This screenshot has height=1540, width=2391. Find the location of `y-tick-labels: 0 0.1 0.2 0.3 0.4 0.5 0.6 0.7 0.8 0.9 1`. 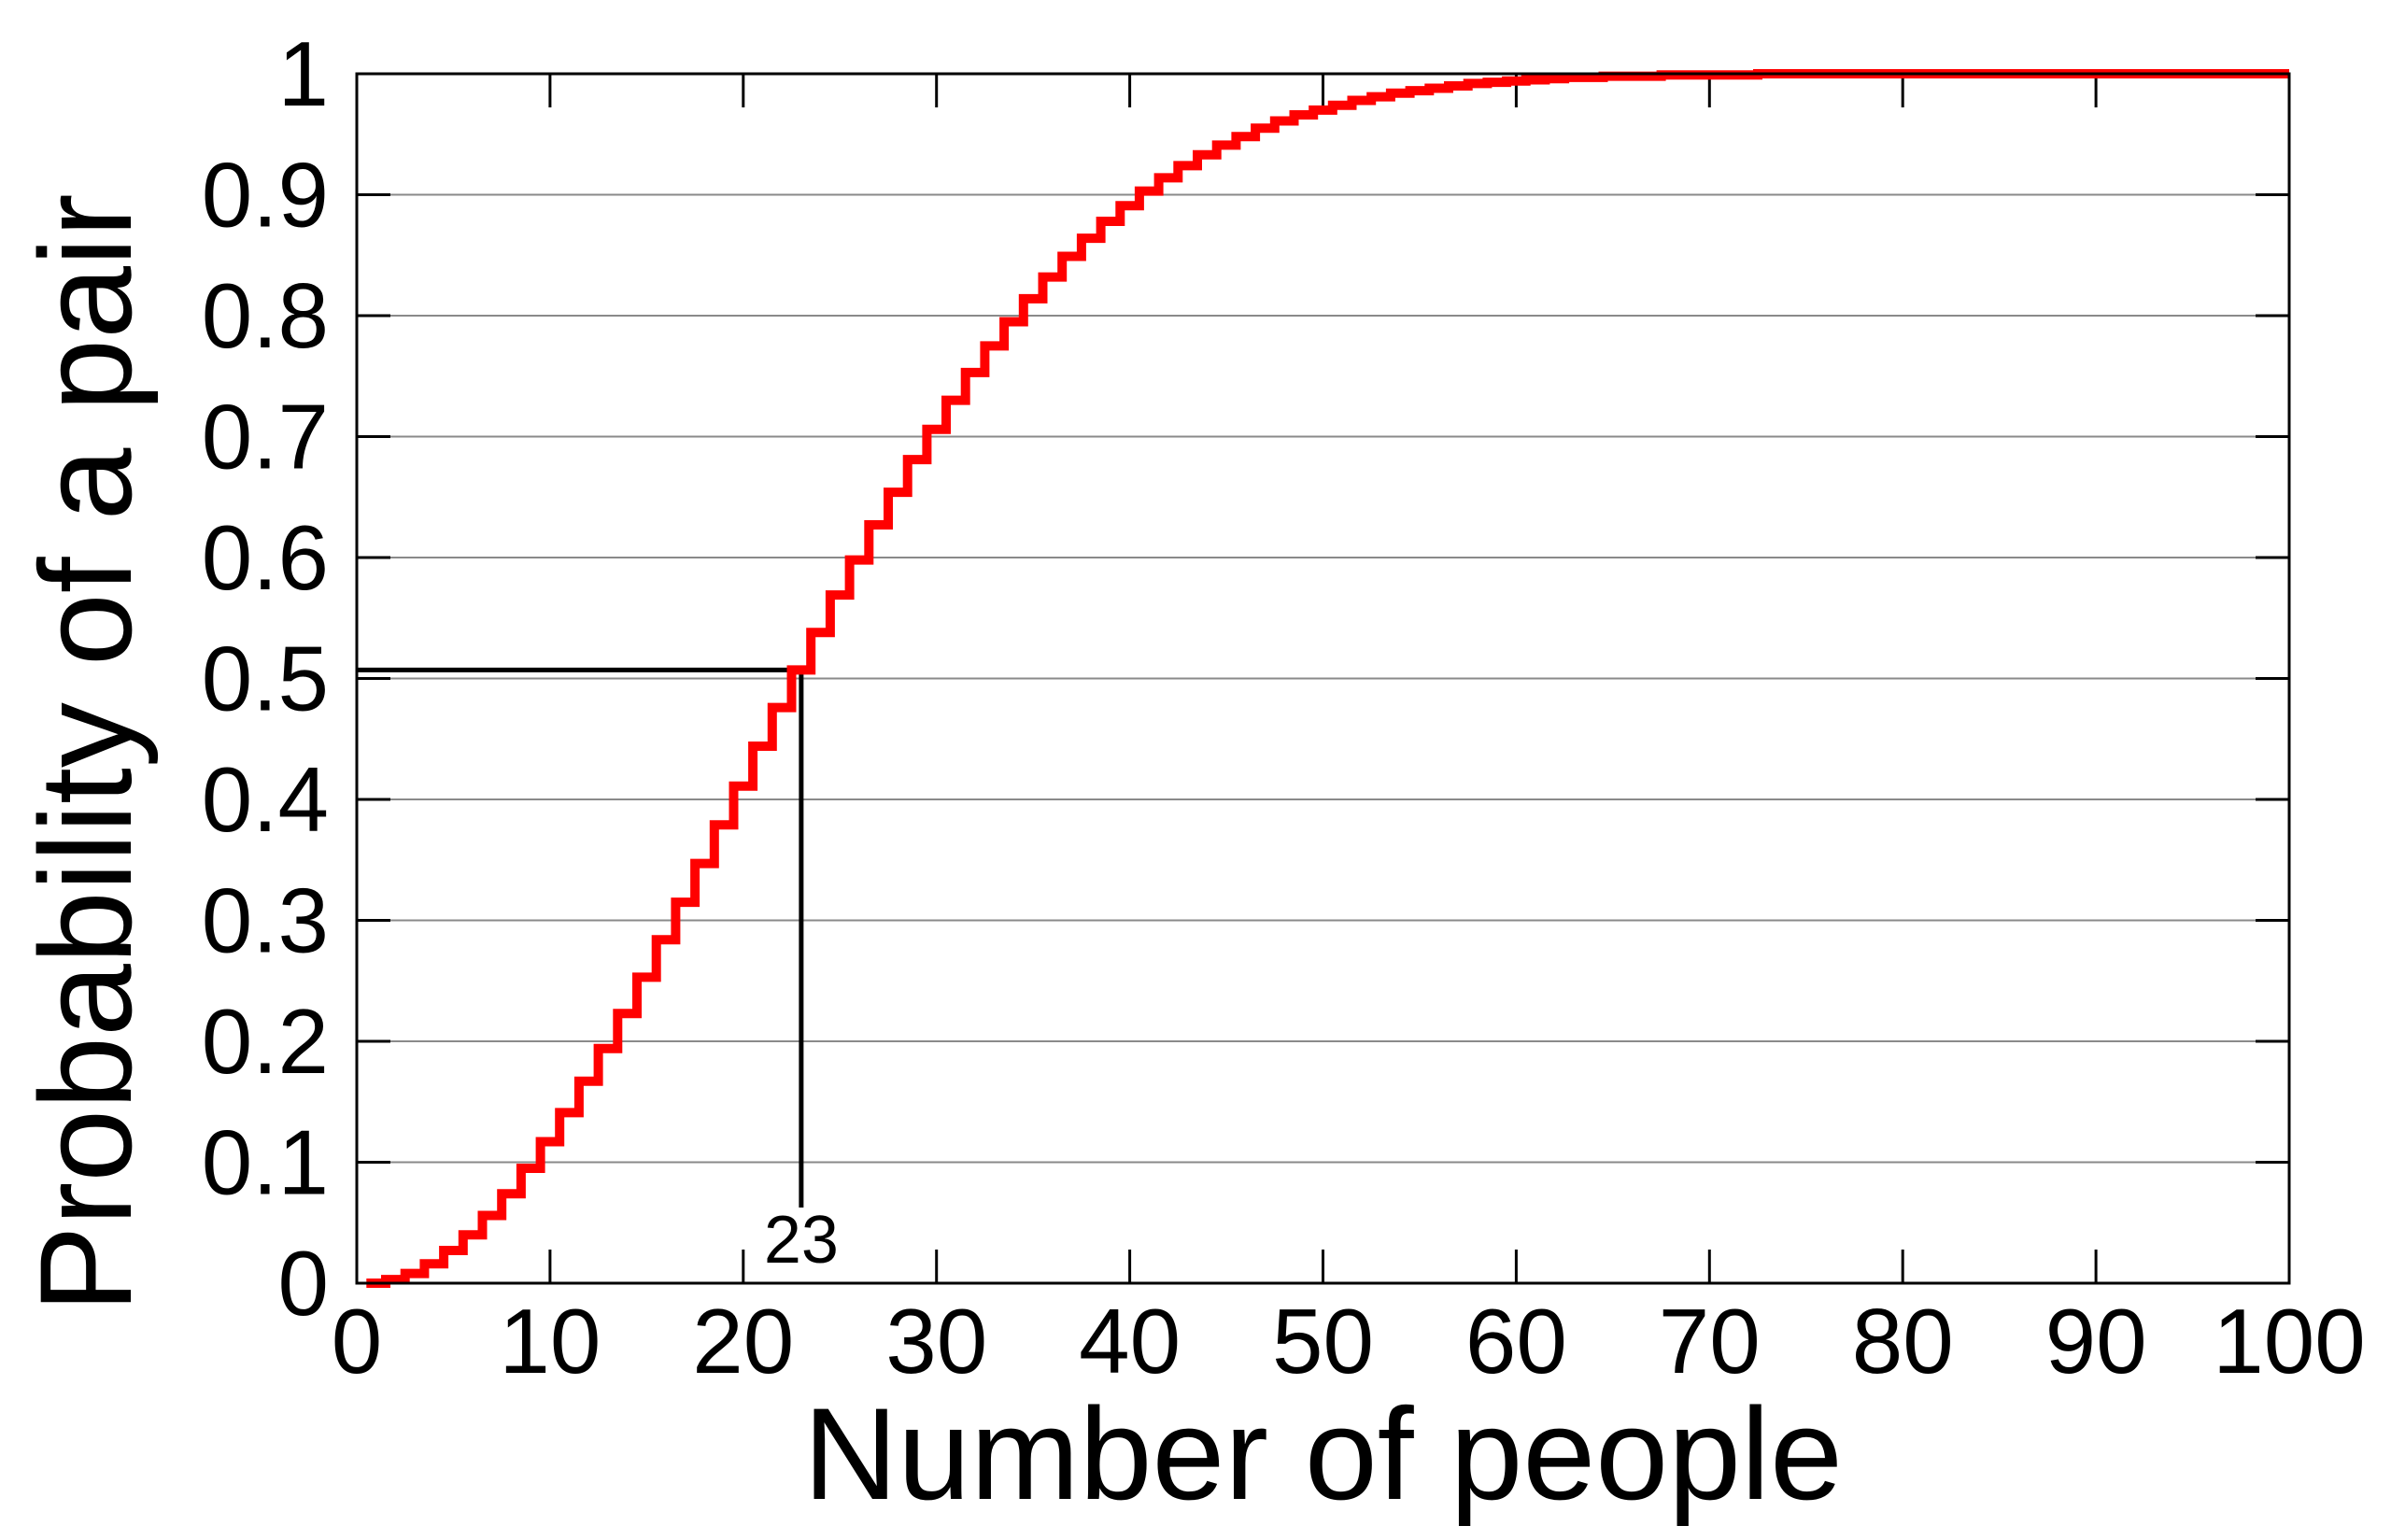

y-tick-labels: 0 0.1 0.2 0.3 0.4 0.5 0.6 0.7 0.8 0.9 1 is located at coordinates (265, 678).